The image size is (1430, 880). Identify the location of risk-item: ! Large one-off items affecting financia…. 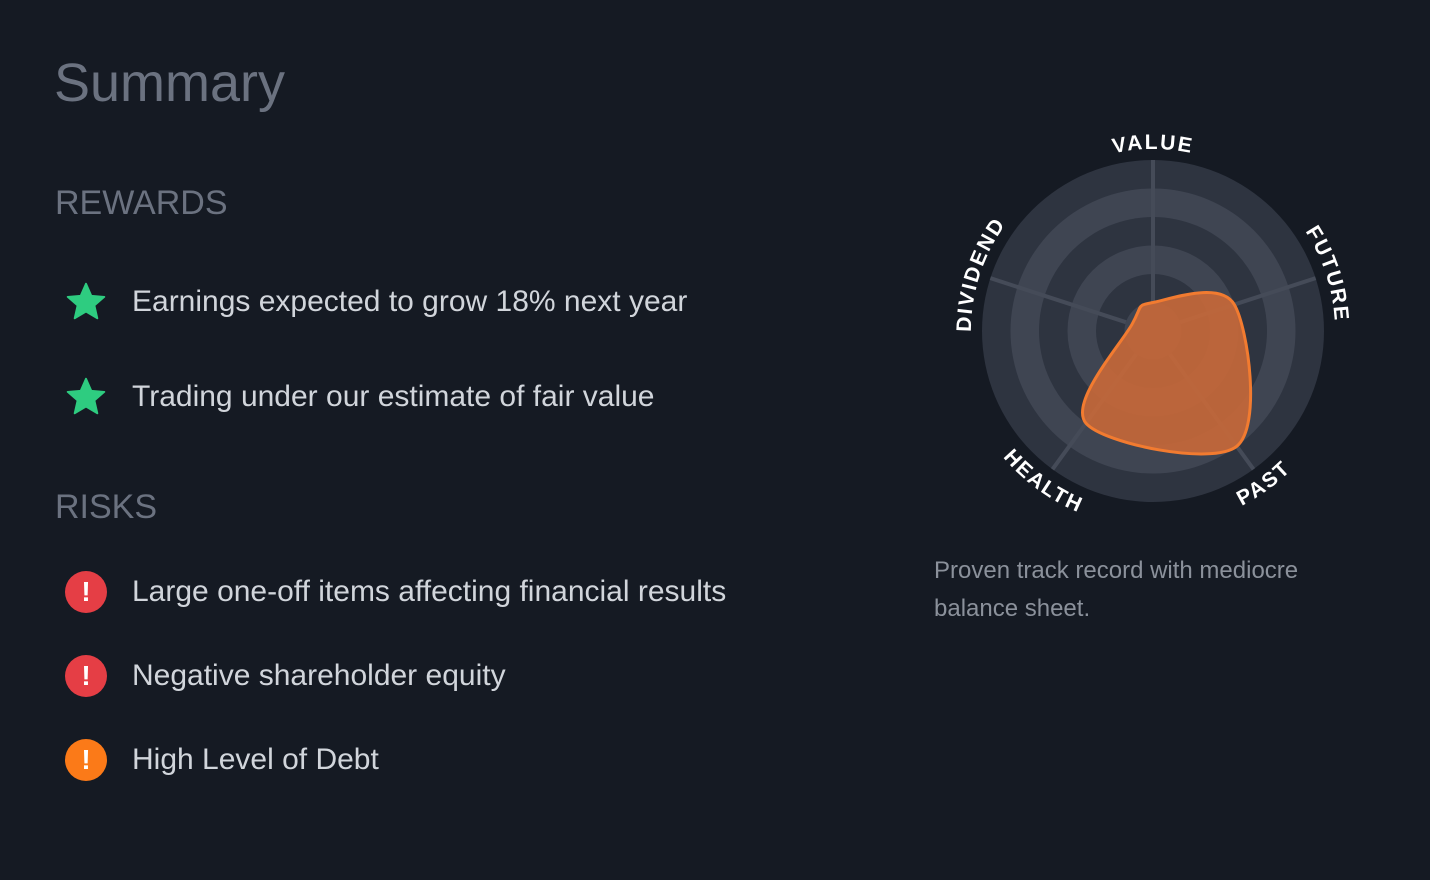
(395, 592).